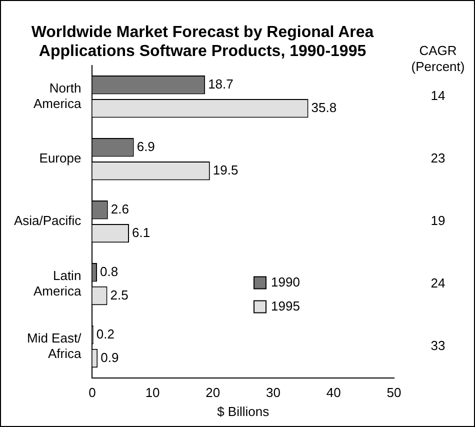  Describe the element at coordinates (109, 271) in the screenshot. I see `data-label: 0.8` at that location.